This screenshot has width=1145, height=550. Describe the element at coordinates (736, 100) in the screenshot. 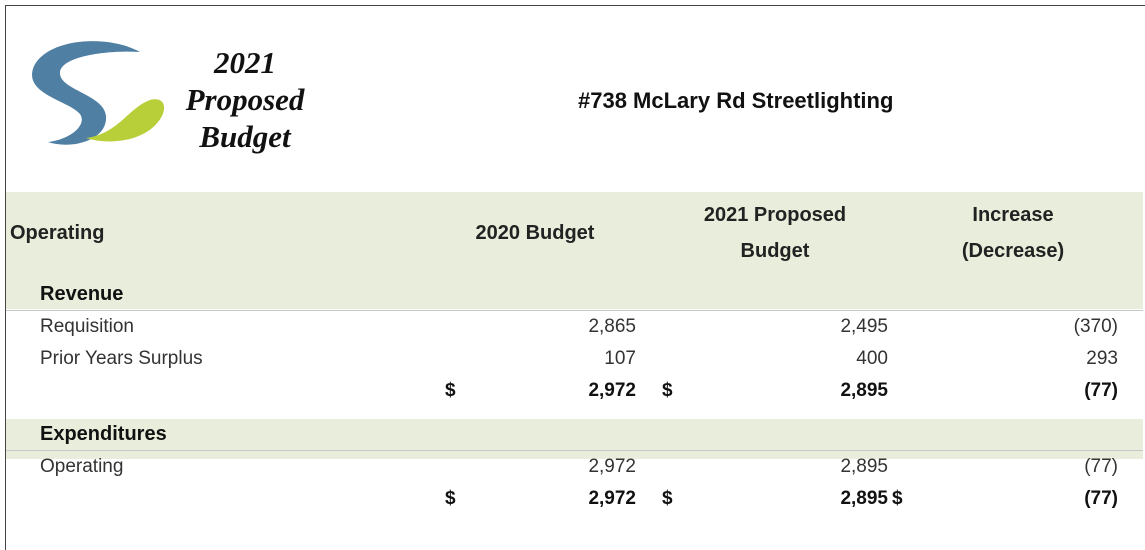

I see `title: #738 McLary Rd Streetlighting` at that location.